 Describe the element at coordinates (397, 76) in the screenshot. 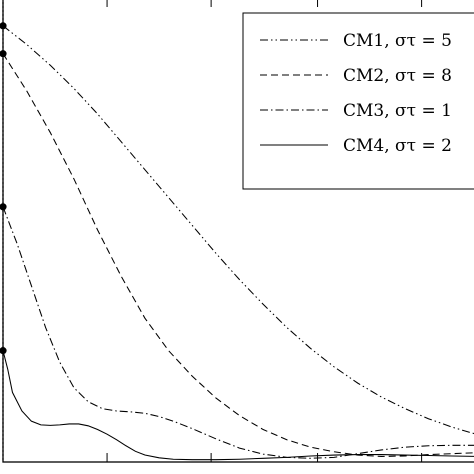

I see `legend-label-2: CM2, στ = 8` at that location.